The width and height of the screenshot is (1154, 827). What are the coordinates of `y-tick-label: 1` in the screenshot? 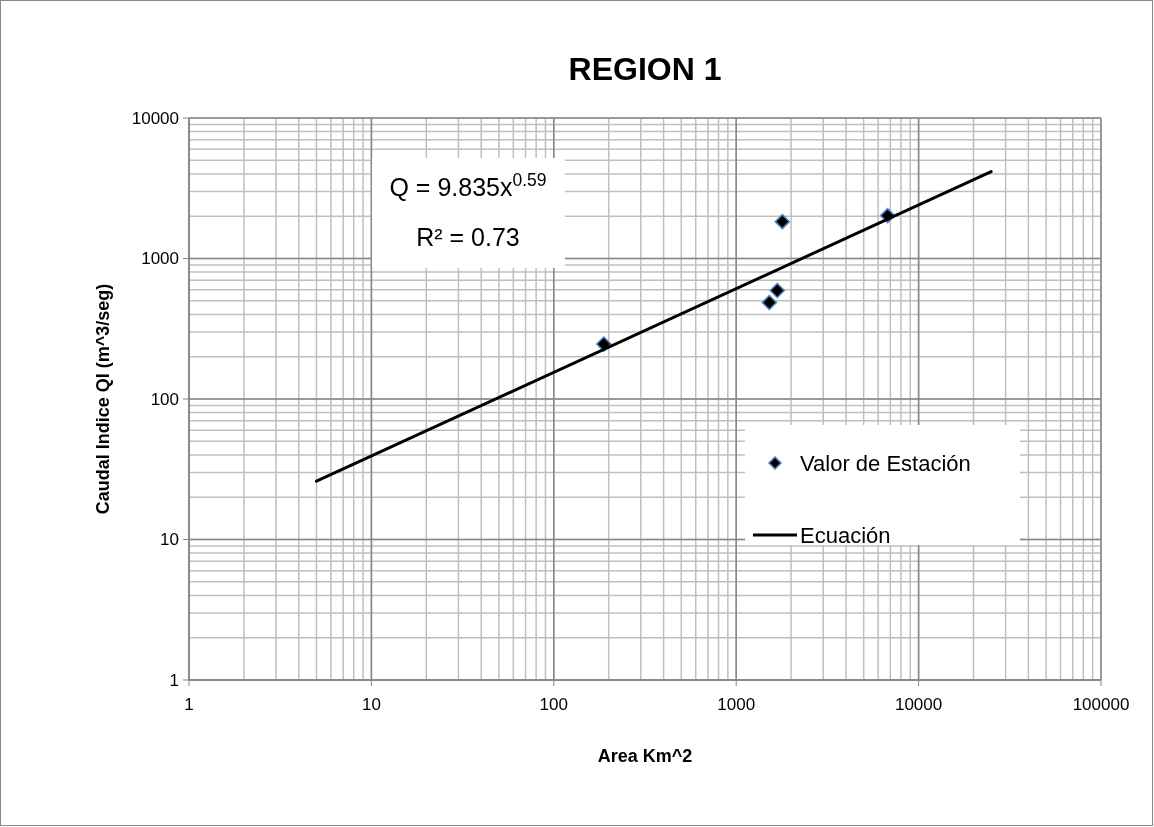 It's located at (174, 680).